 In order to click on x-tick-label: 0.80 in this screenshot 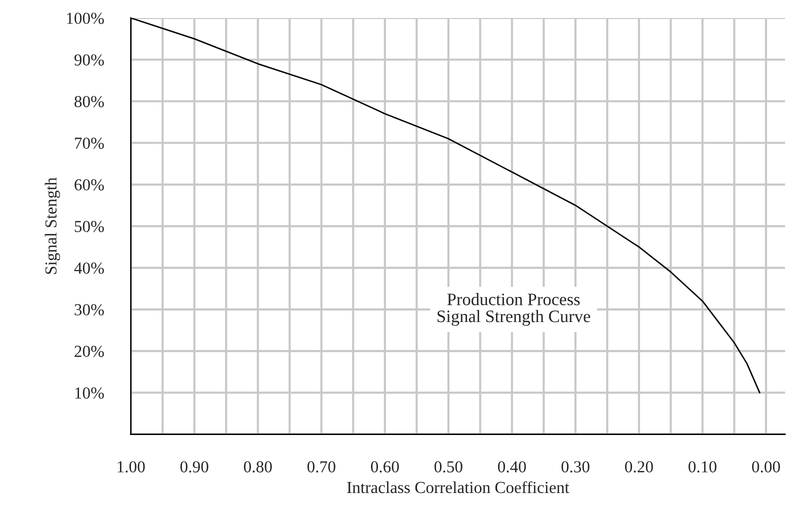, I will do `click(258, 467)`.